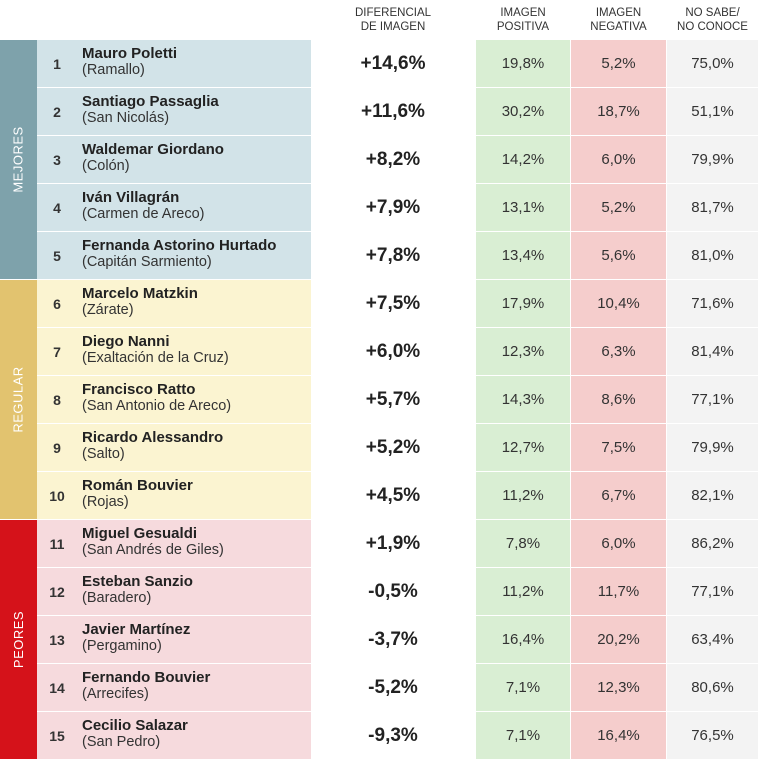 This screenshot has width=758, height=761. What do you see at coordinates (194, 496) in the screenshot?
I see `name-cell: Román Bouvier (Rojas)` at bounding box center [194, 496].